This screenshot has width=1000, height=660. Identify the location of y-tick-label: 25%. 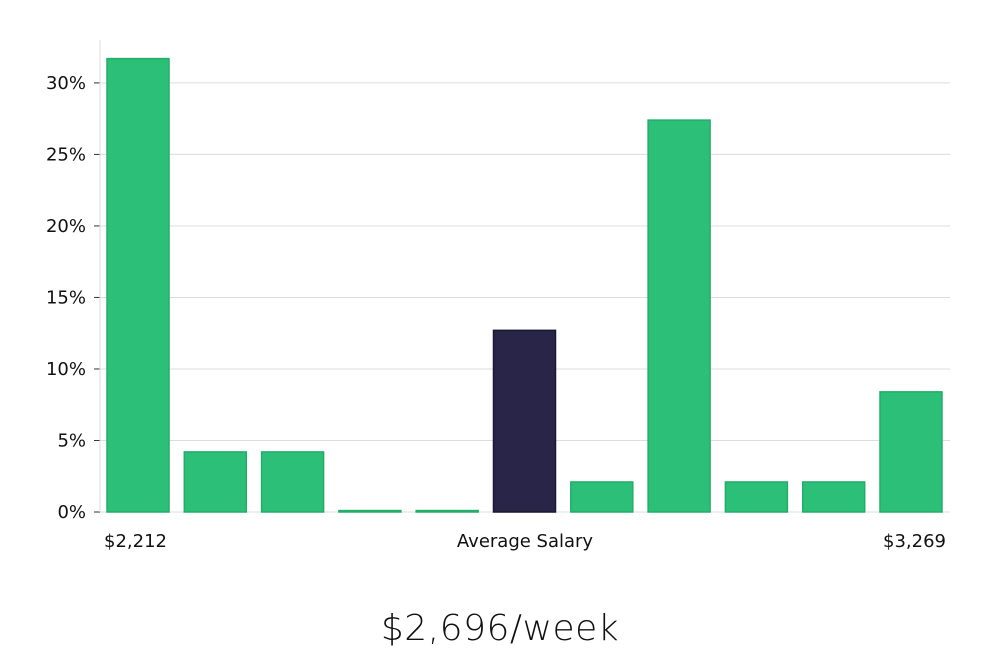
(66, 154).